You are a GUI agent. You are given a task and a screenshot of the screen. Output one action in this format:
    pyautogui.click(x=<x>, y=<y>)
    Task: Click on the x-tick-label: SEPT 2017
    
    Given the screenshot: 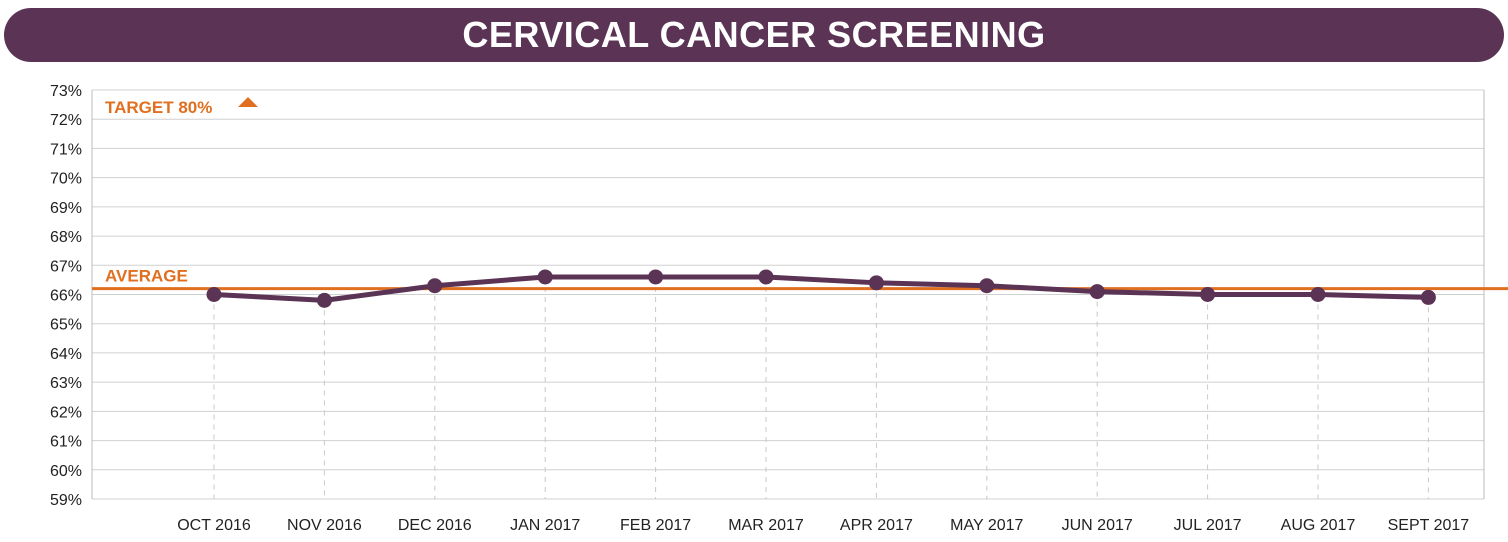 What is the action you would take?
    pyautogui.click(x=1429, y=525)
    